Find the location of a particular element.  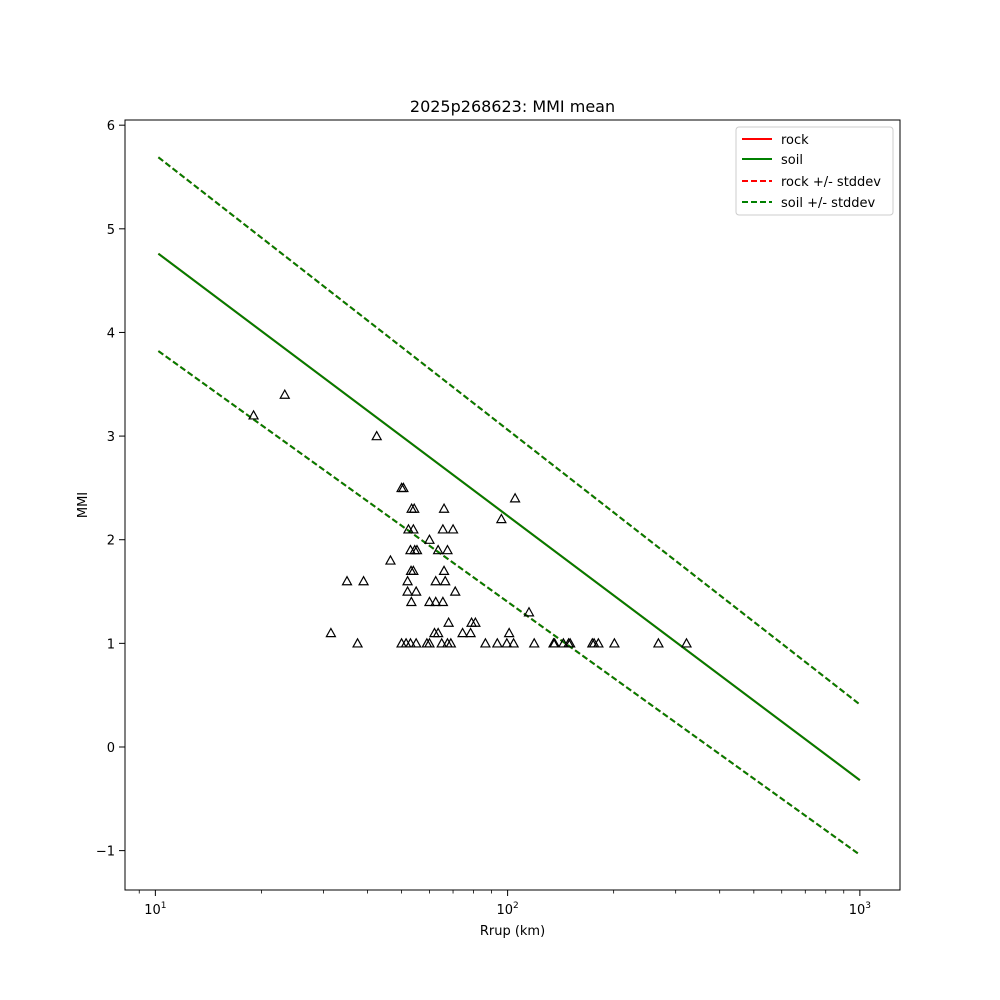

x-axis: 10¹ 10² 10³ is located at coordinates (504, 904).